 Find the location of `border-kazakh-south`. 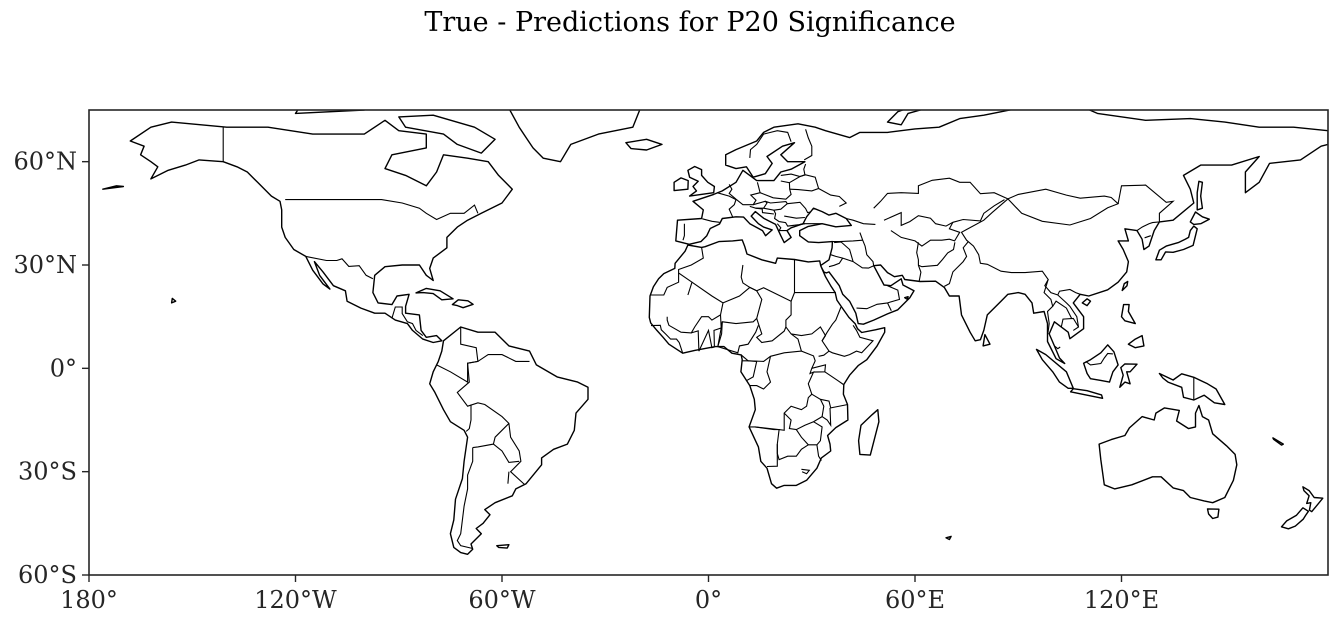

border-kazakh-south is located at coordinates (944, 213).